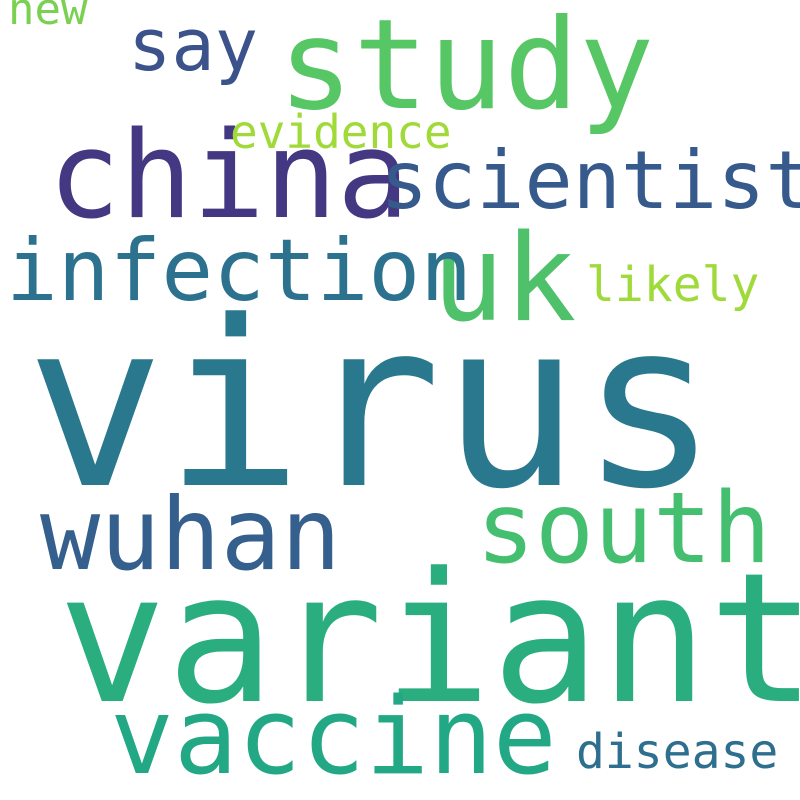 Image resolution: width=800 pixels, height=800 pixels. Describe the element at coordinates (48, 17) in the screenshot. I see `word-new: new` at that location.